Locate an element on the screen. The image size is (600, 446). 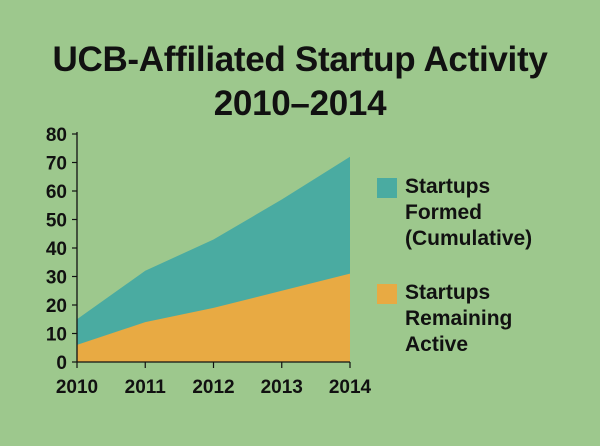
legend-item-active: Startups Remaining Active is located at coordinates (484, 319).